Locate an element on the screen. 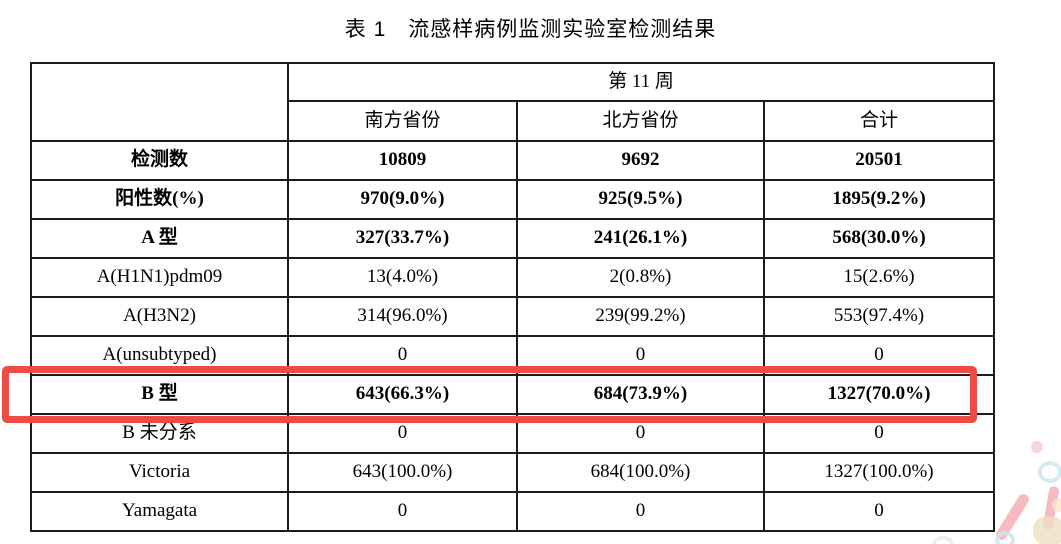 The height and width of the screenshot is (544, 1061). week-header-cell: 第 11 周 is located at coordinates (641, 82).